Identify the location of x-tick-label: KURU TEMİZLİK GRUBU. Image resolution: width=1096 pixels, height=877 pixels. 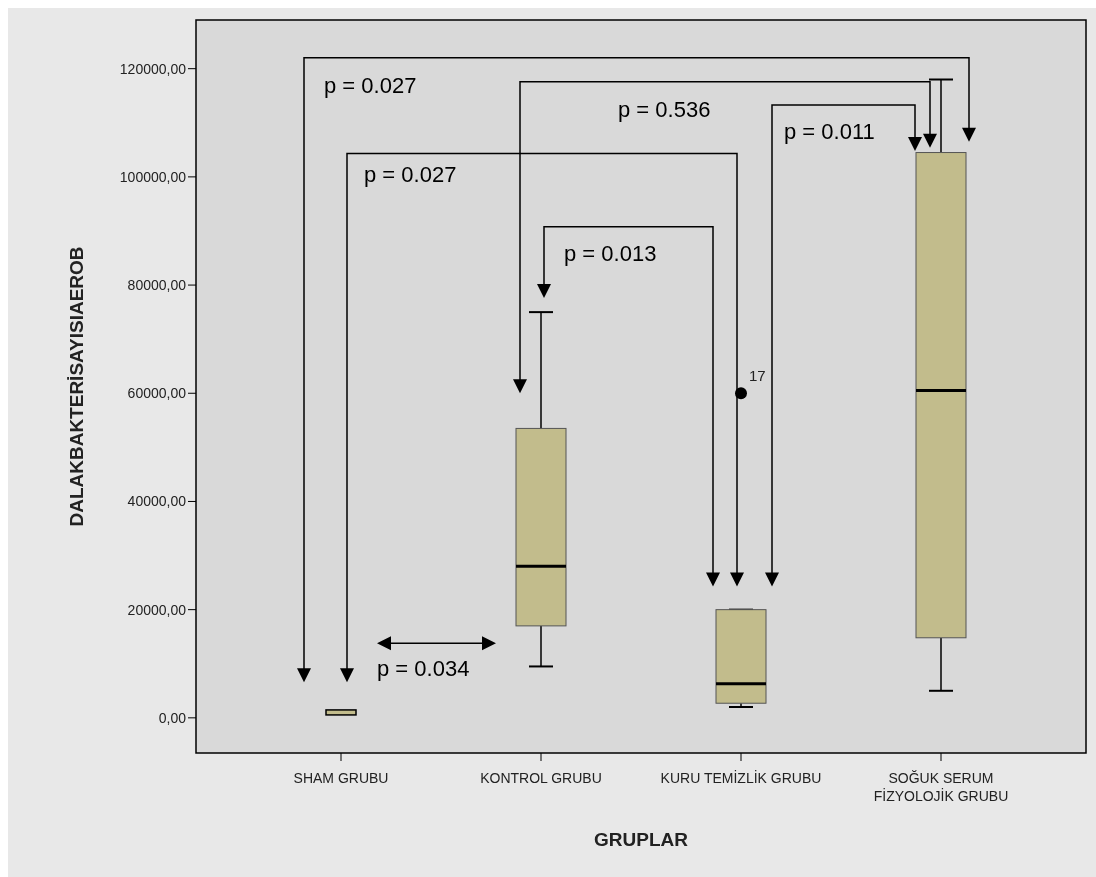
(741, 777).